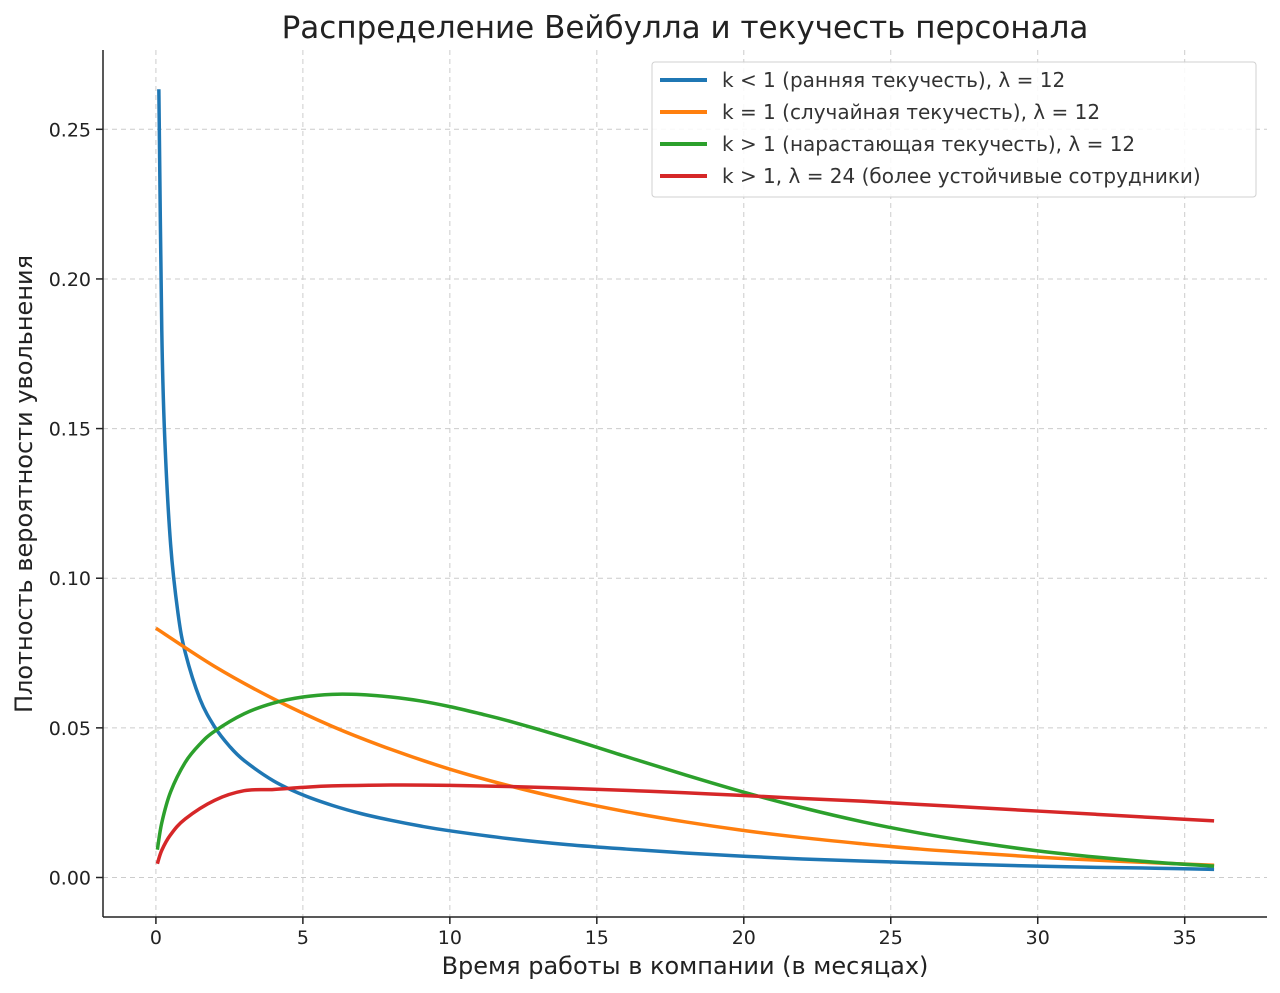  I want to click on x-ticks: 0 5 10 15 20 25 30 35, so click(673, 933).